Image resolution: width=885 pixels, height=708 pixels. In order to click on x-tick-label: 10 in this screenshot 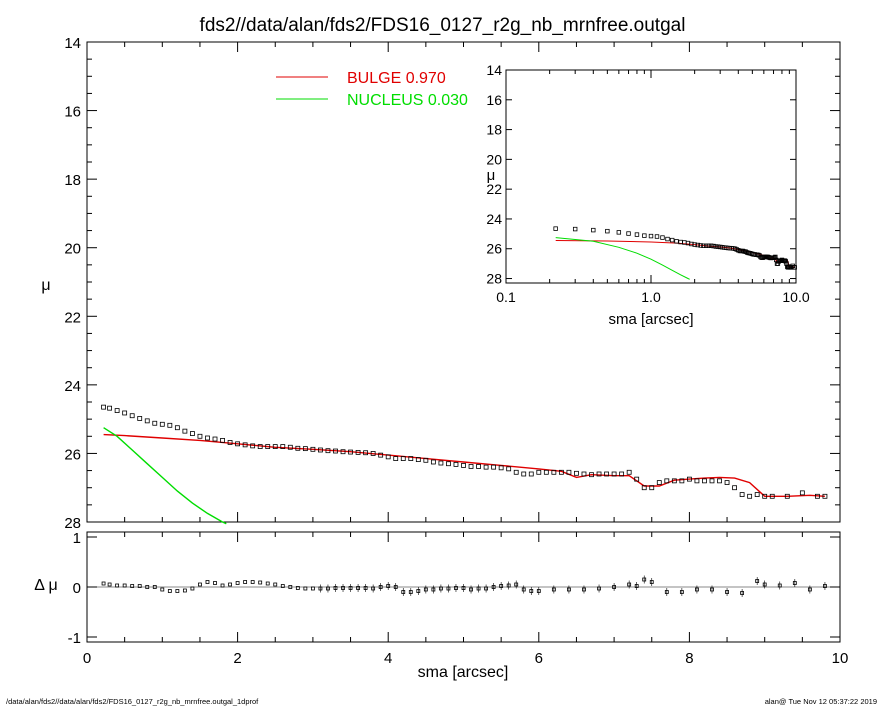, I will do `click(840, 658)`.